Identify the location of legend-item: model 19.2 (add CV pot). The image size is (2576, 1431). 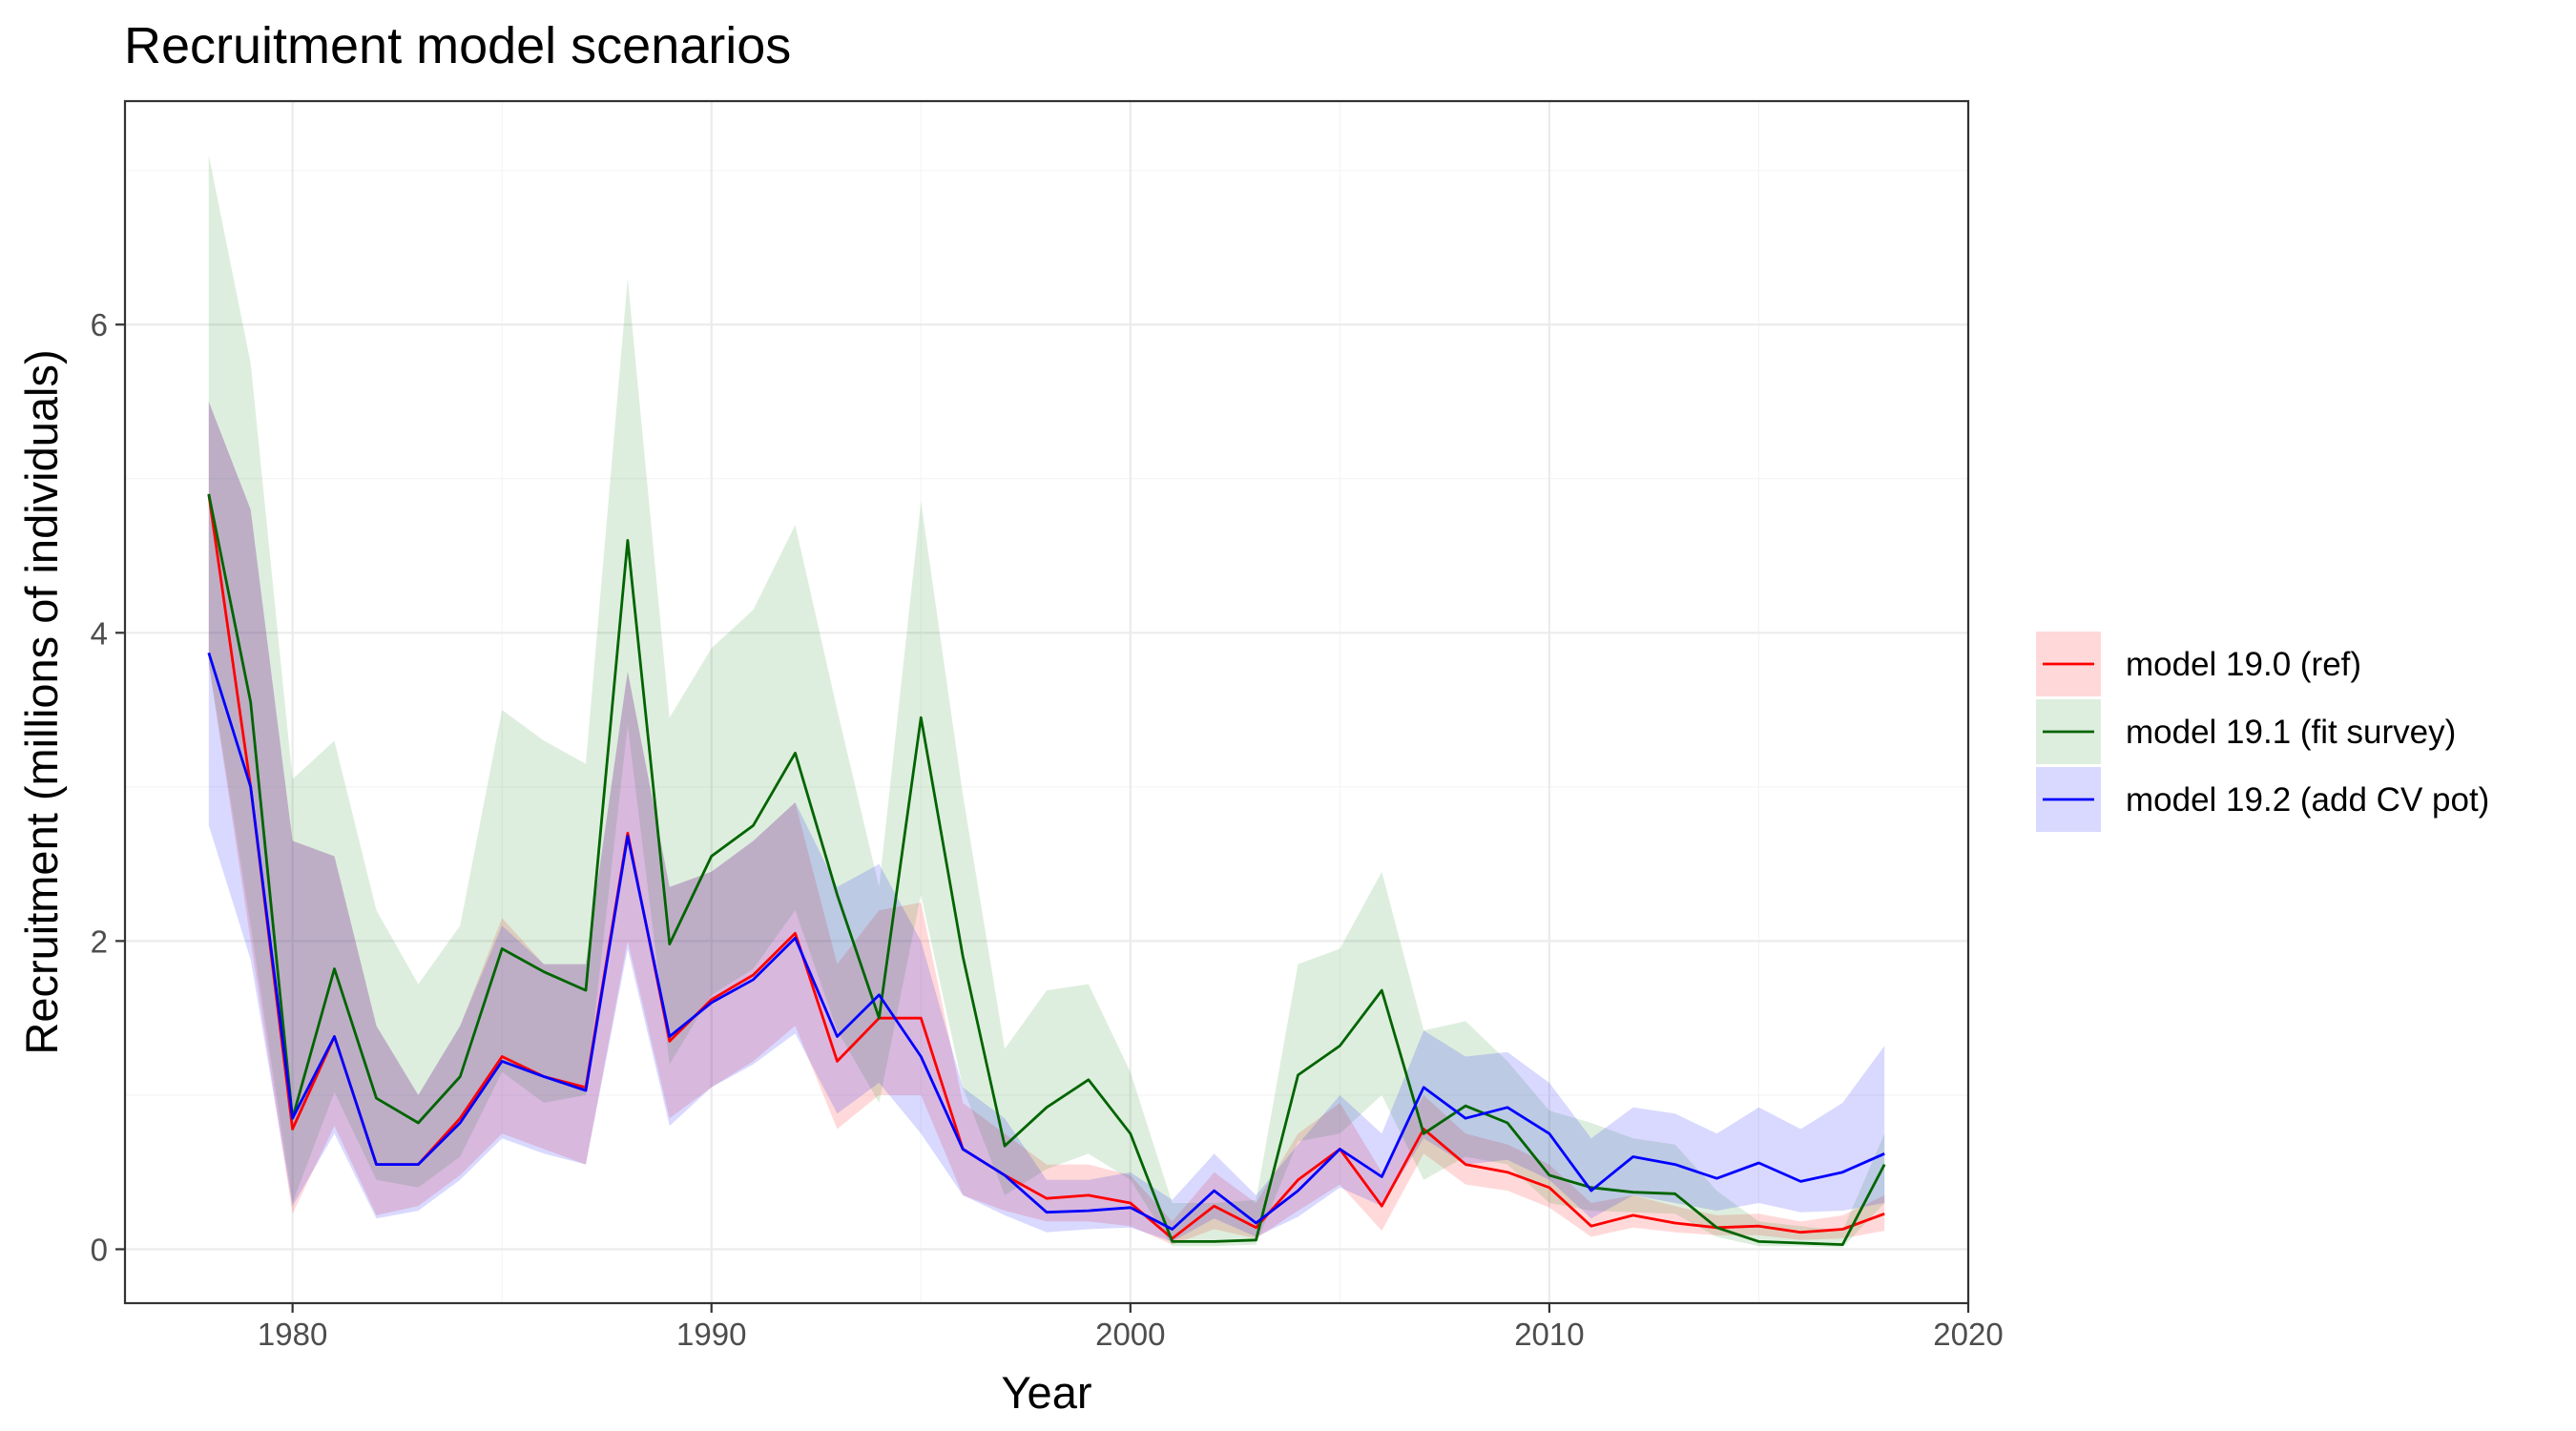
(2262, 799).